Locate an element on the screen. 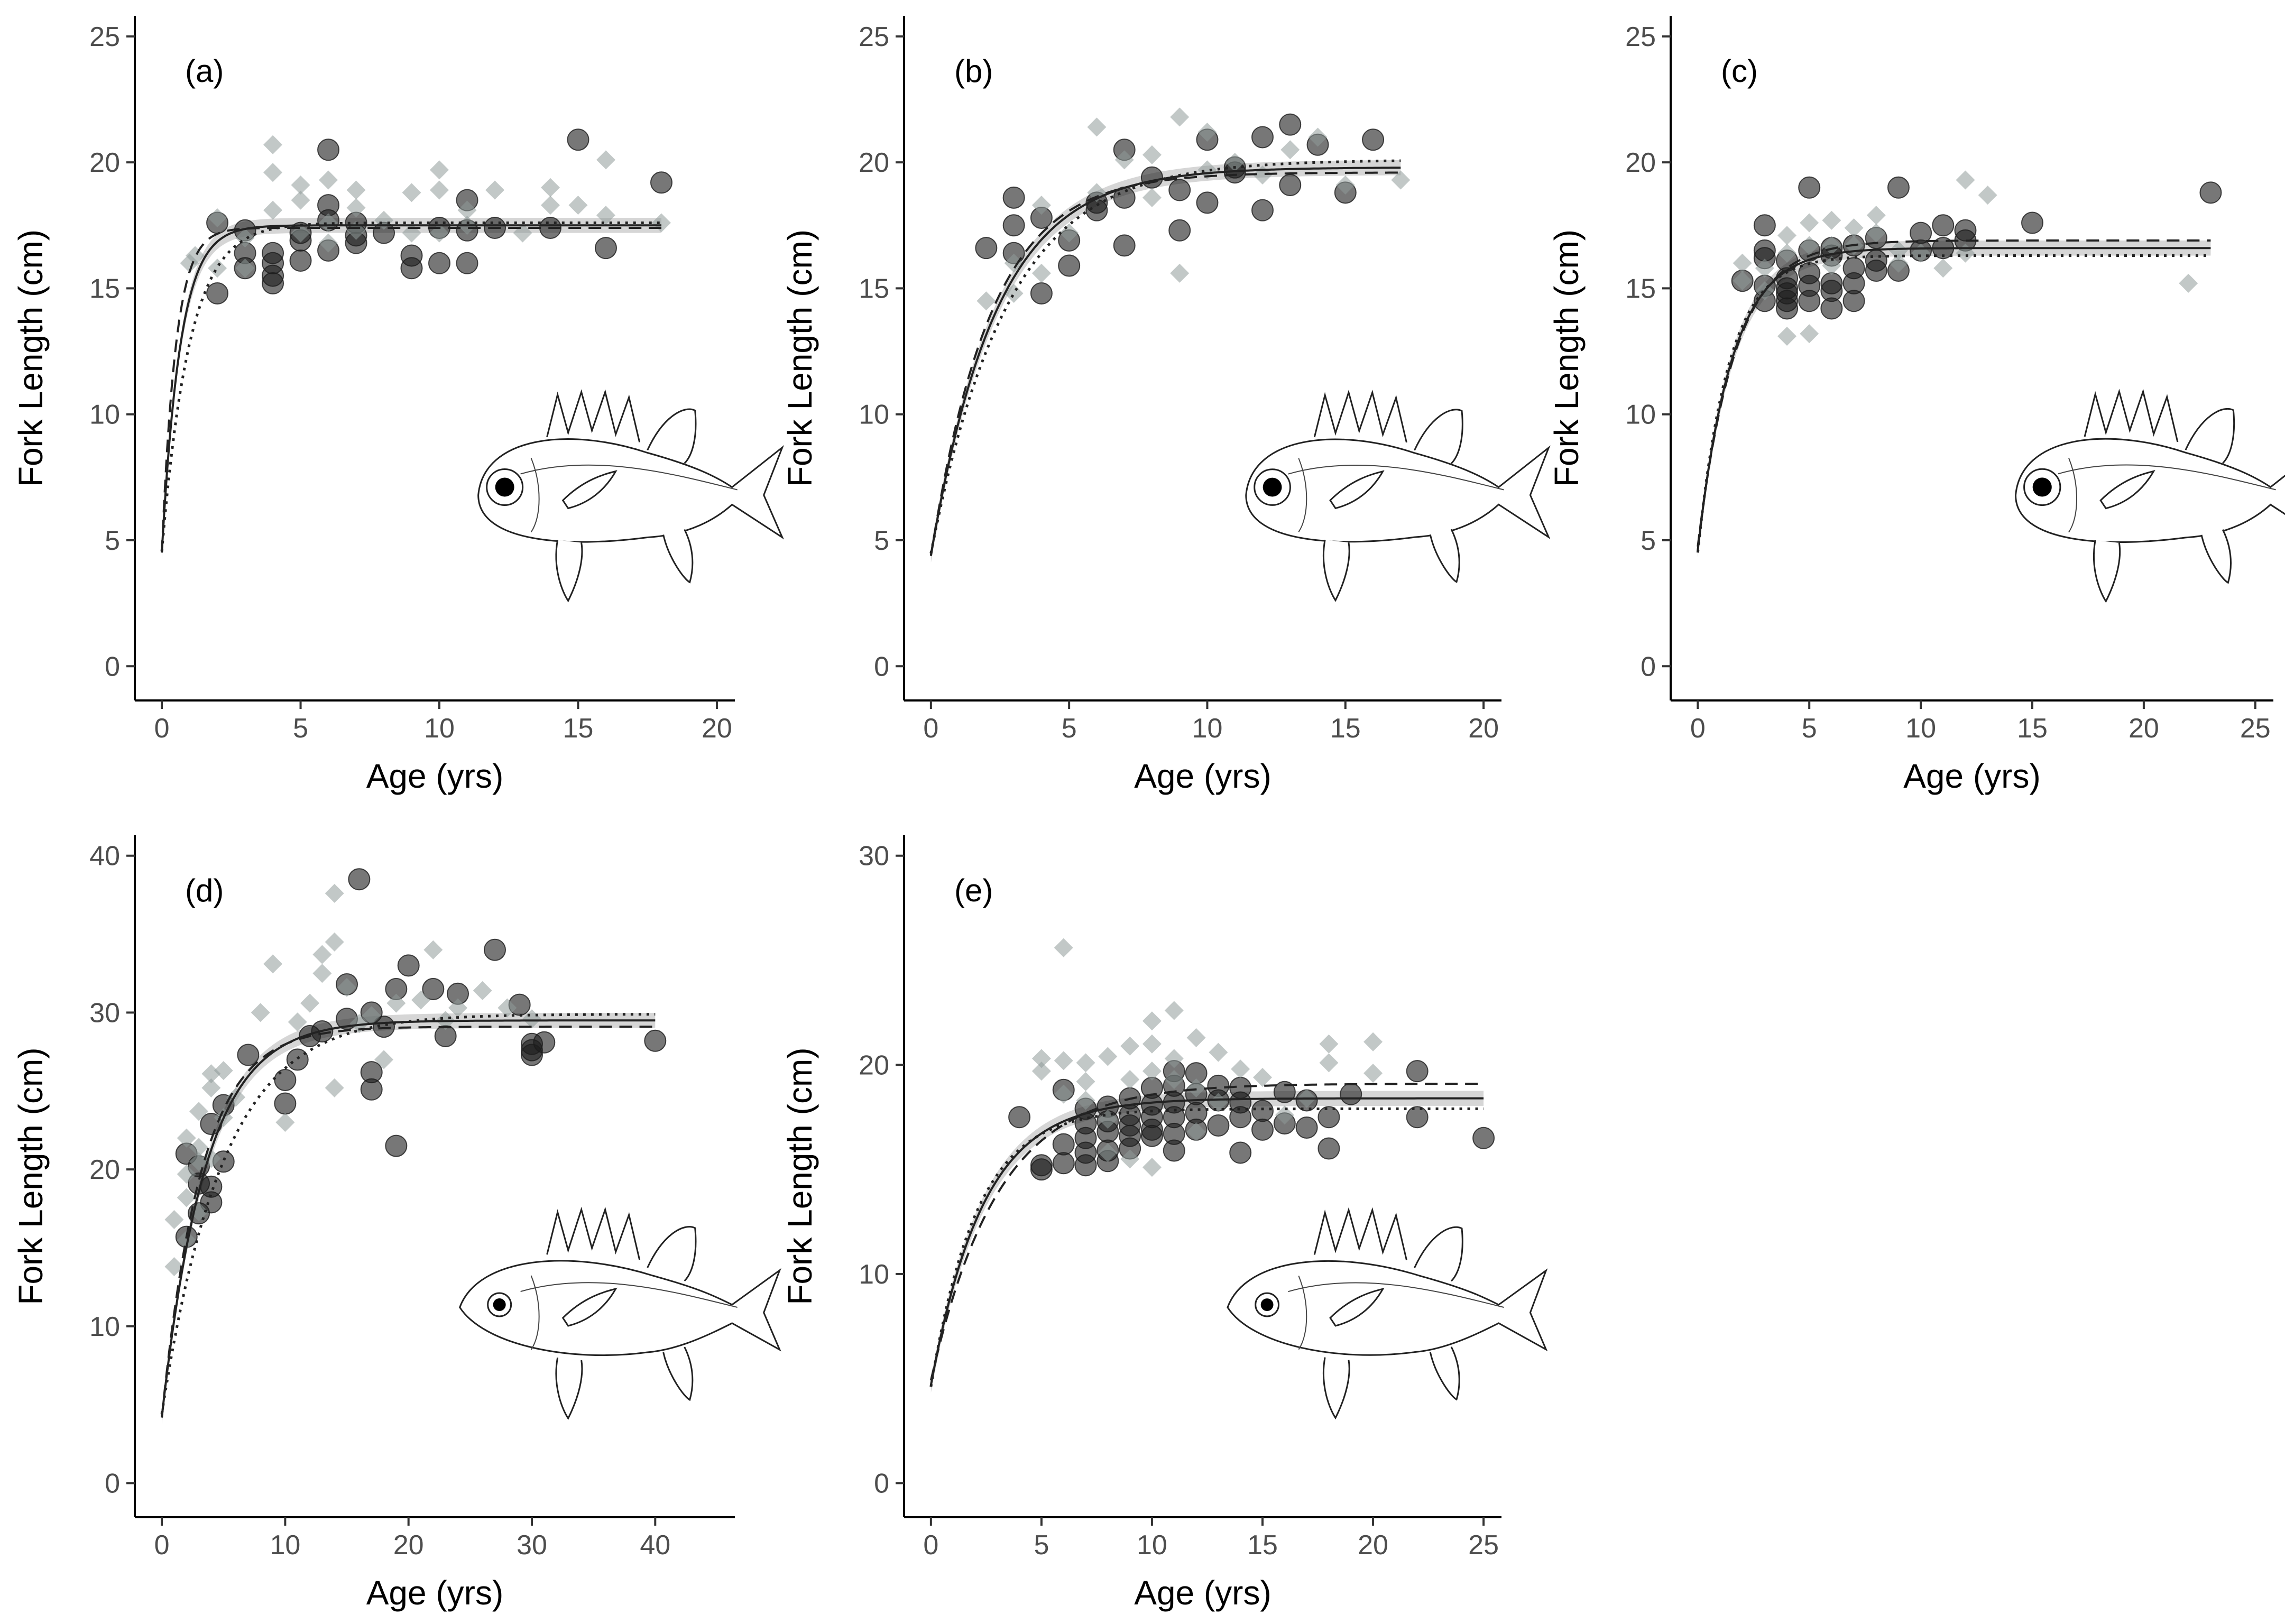  panel-label: (c) is located at coordinates (1739, 71).